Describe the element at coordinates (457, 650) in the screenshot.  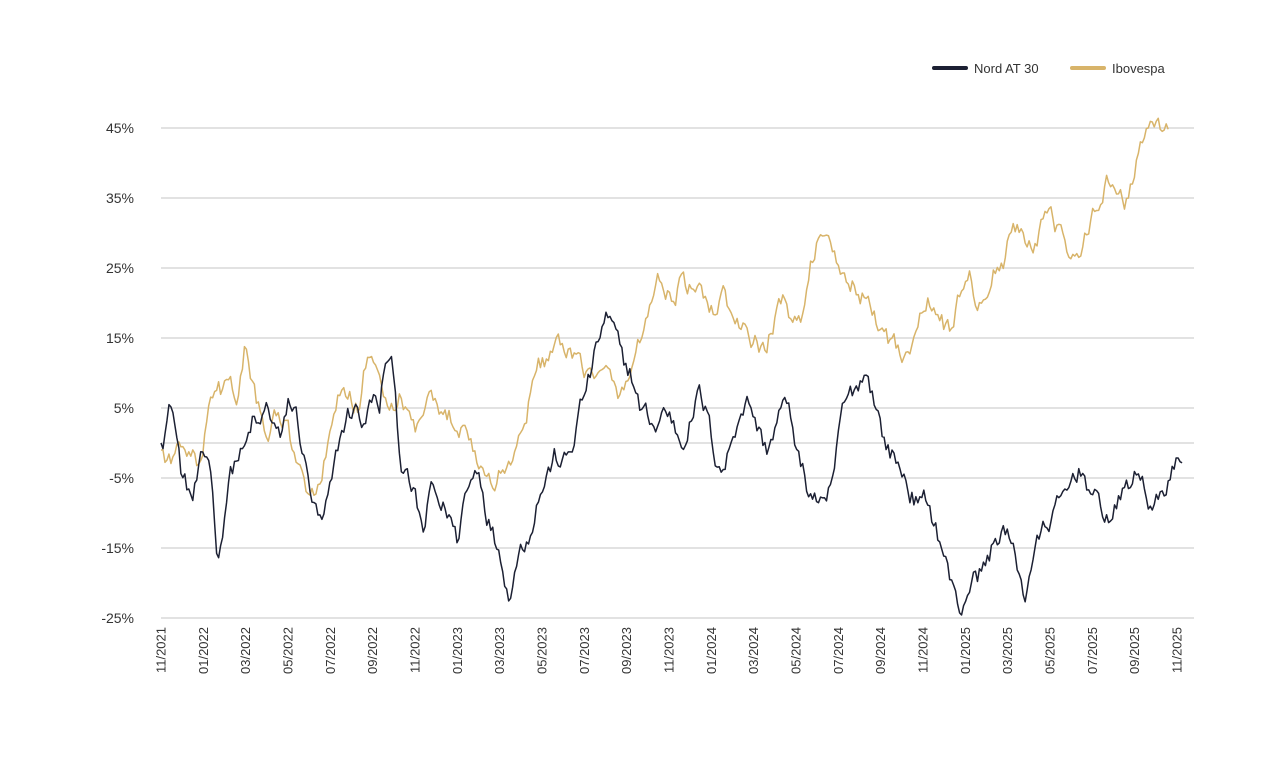
I see `x-tick-label: 01/2023` at that location.